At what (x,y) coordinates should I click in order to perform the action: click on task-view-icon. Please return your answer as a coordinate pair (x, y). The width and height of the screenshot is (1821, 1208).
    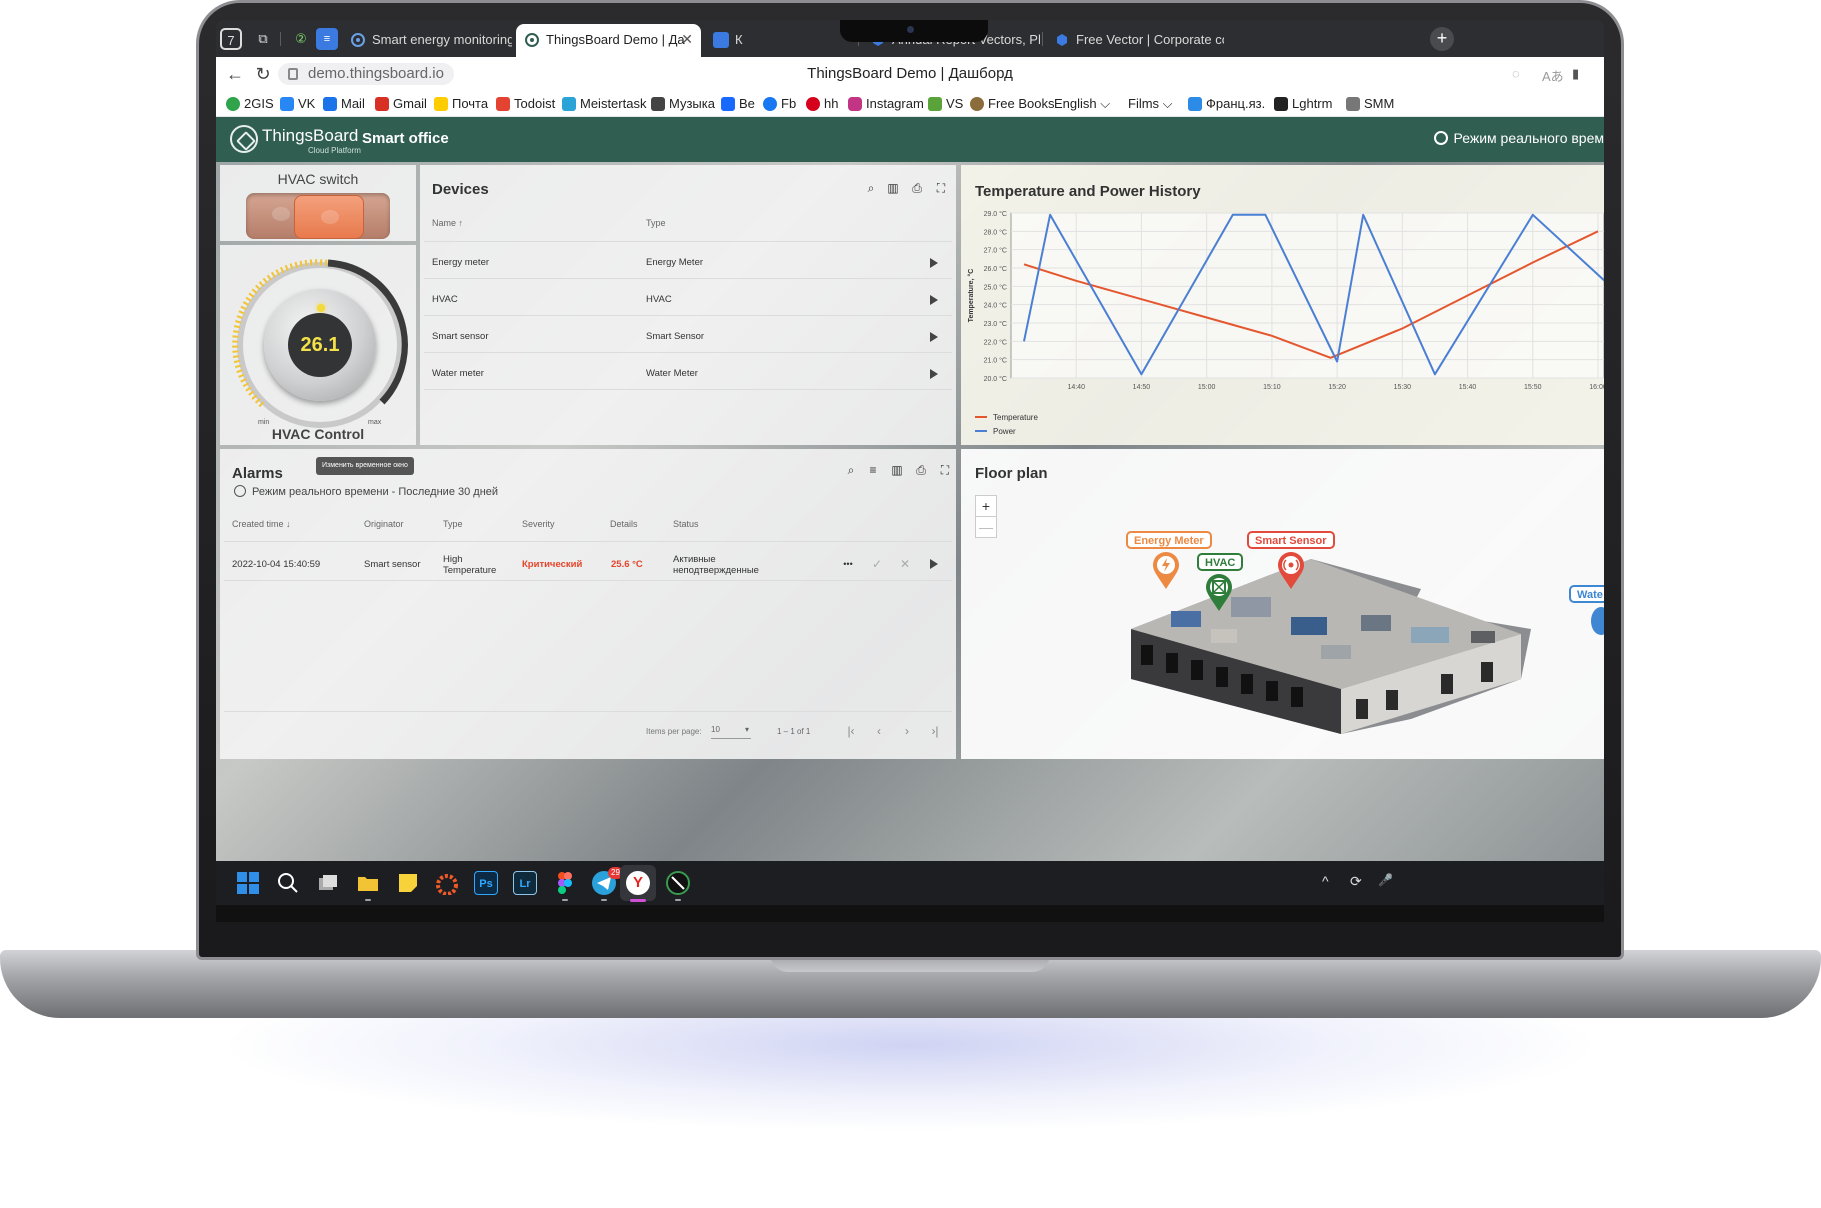
    Looking at the image, I should click on (328, 883).